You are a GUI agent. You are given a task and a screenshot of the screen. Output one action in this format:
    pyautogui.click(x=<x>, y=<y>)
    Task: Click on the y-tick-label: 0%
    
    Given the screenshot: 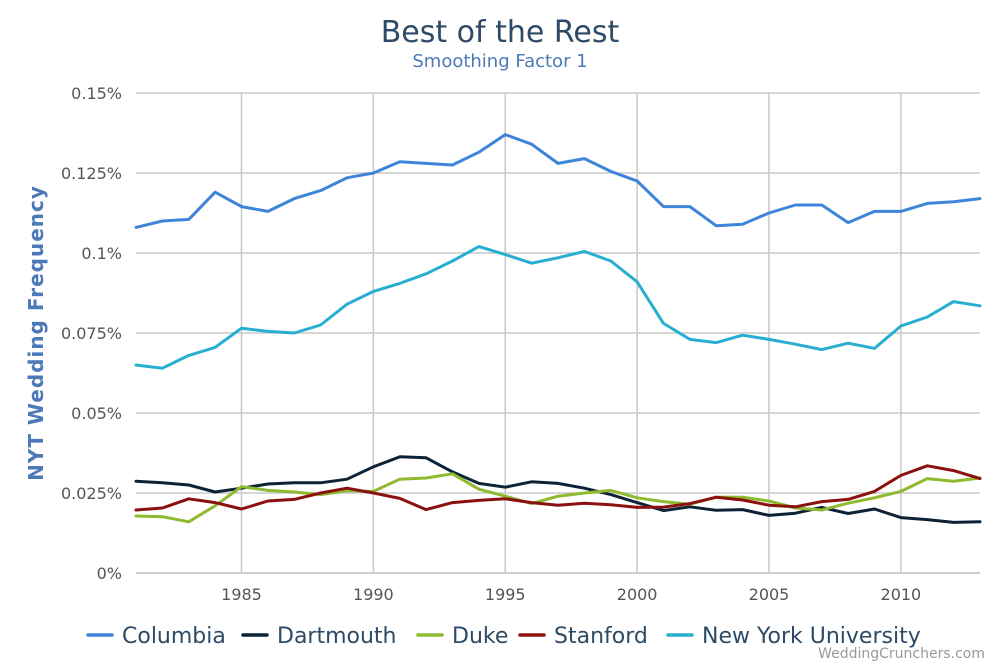 What is the action you would take?
    pyautogui.click(x=109, y=573)
    